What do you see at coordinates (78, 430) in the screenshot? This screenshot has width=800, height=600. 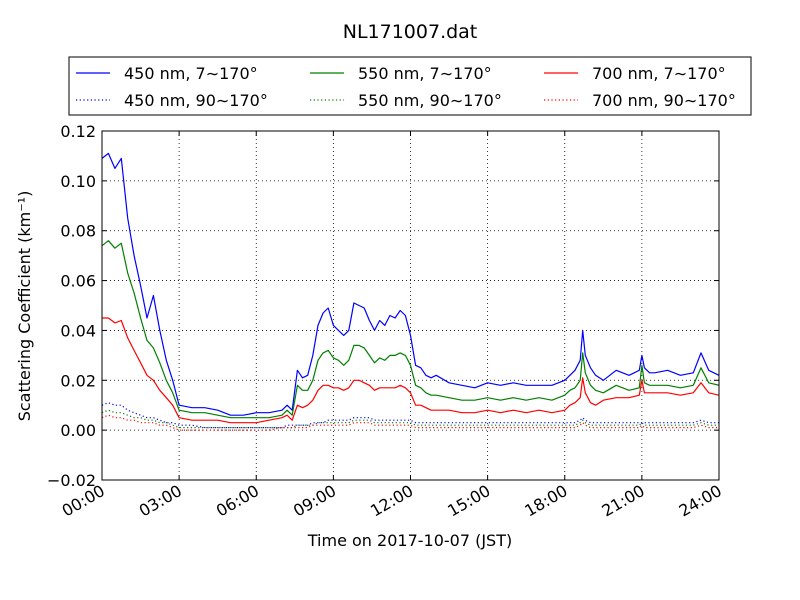 I see `y-tick-label: 0.00` at bounding box center [78, 430].